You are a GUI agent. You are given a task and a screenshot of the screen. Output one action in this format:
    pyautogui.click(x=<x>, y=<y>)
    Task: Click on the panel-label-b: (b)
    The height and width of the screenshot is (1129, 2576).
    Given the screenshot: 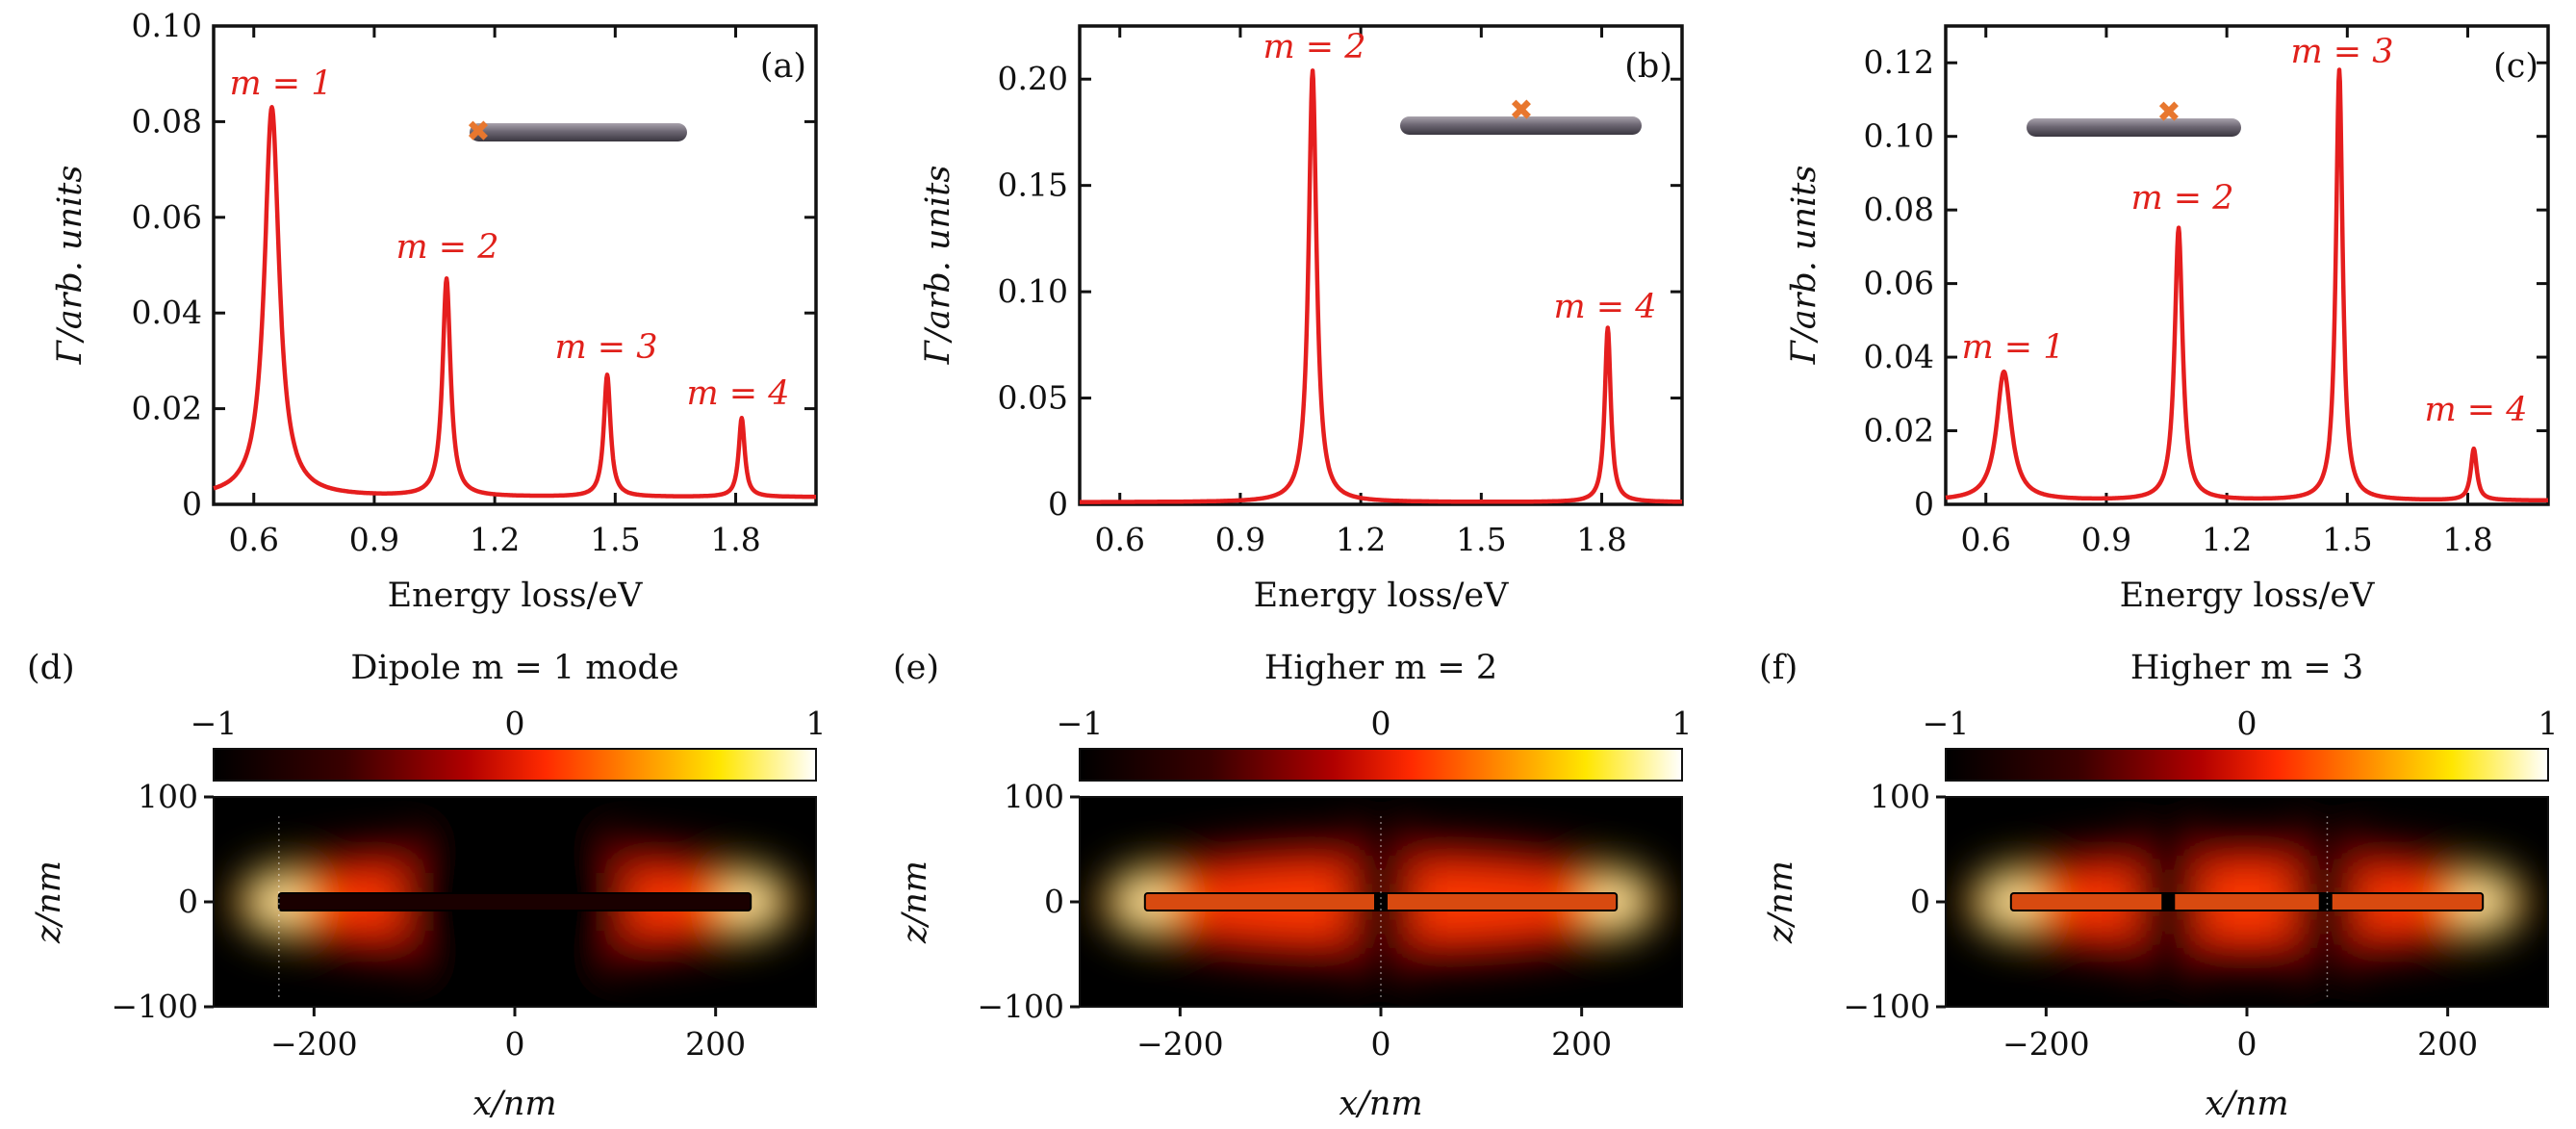 What is the action you would take?
    pyautogui.click(x=1648, y=66)
    